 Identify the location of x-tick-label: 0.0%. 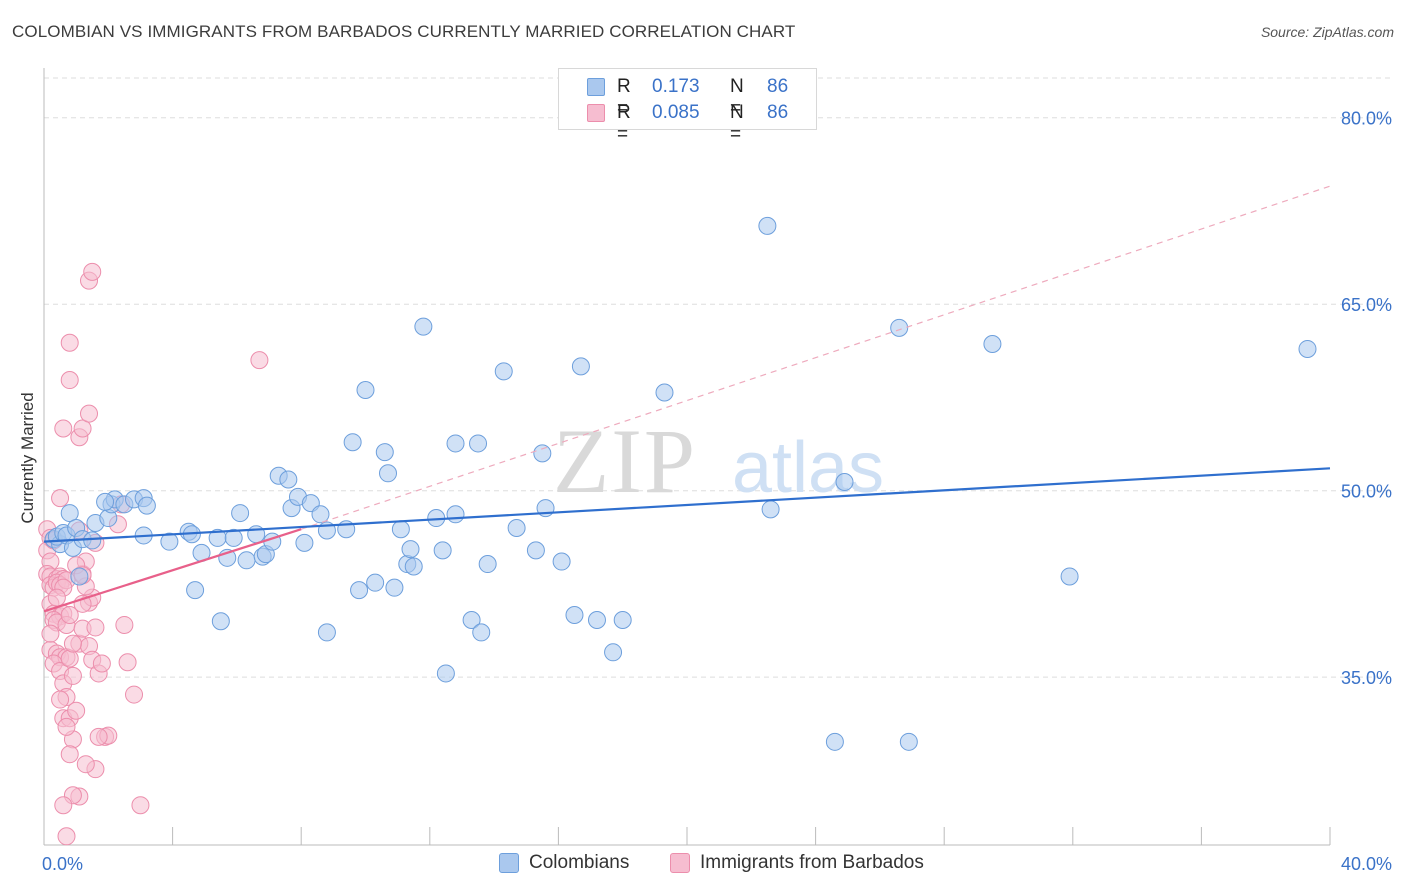
(62, 864).